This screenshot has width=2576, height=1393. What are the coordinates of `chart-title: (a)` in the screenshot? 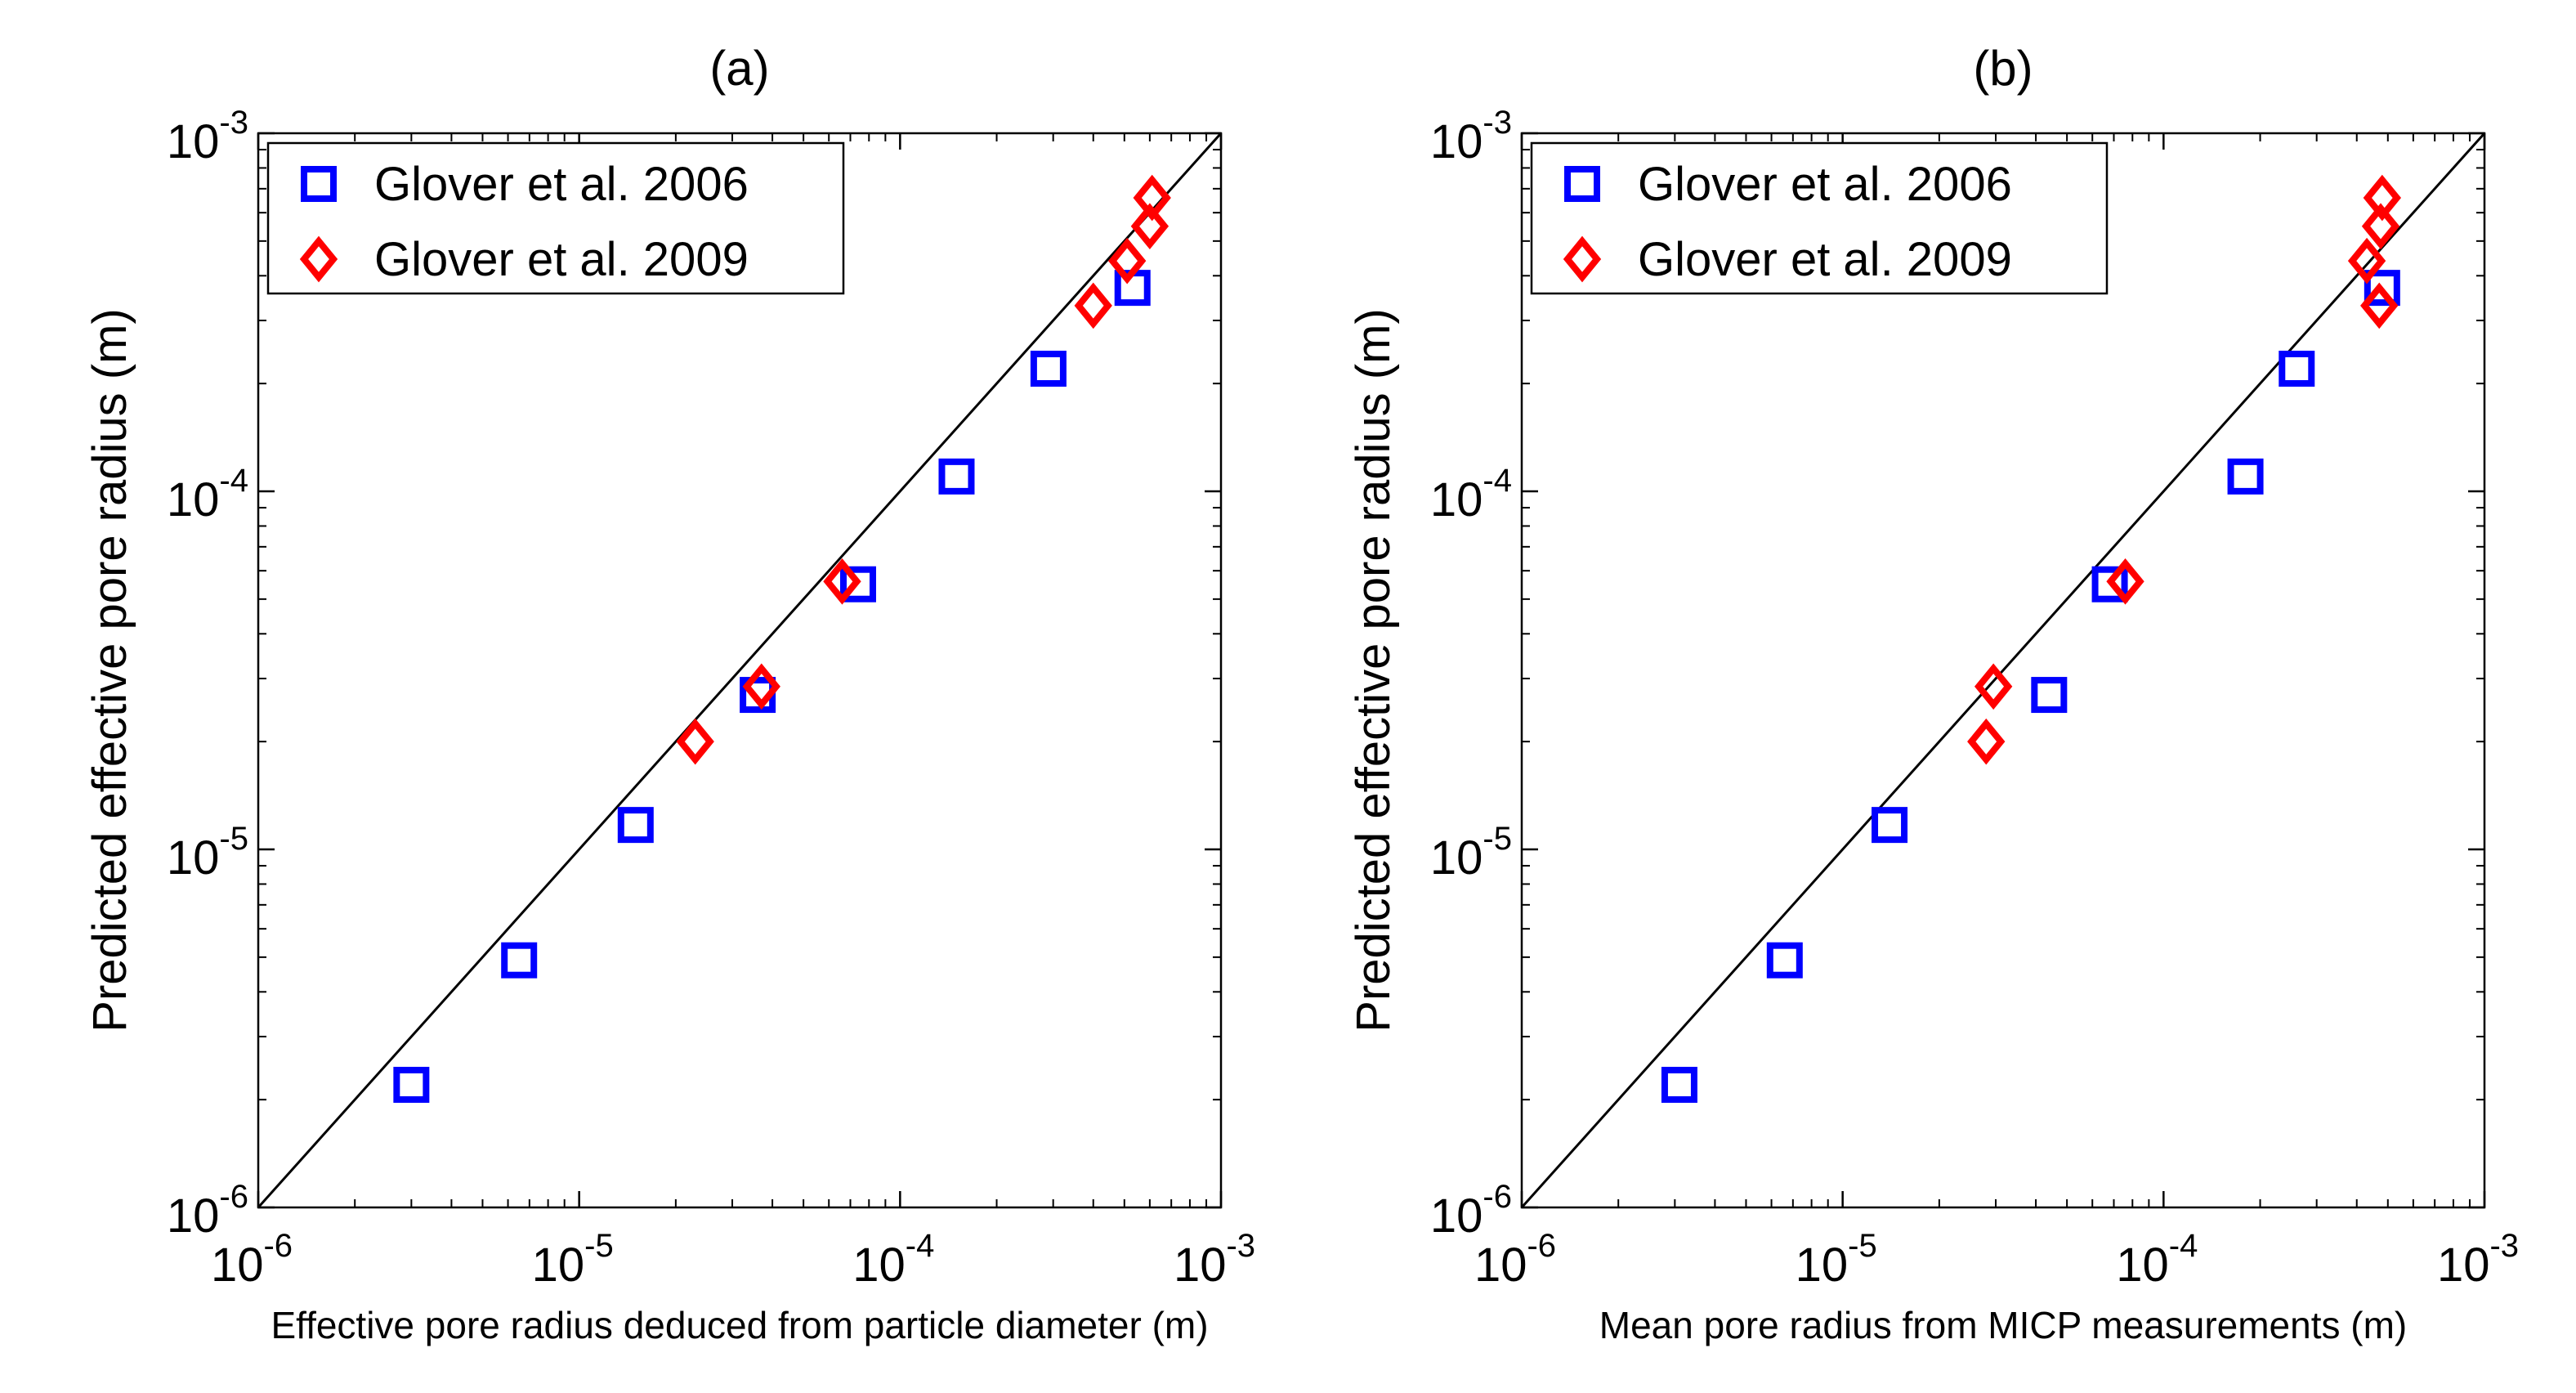 It's located at (739, 68).